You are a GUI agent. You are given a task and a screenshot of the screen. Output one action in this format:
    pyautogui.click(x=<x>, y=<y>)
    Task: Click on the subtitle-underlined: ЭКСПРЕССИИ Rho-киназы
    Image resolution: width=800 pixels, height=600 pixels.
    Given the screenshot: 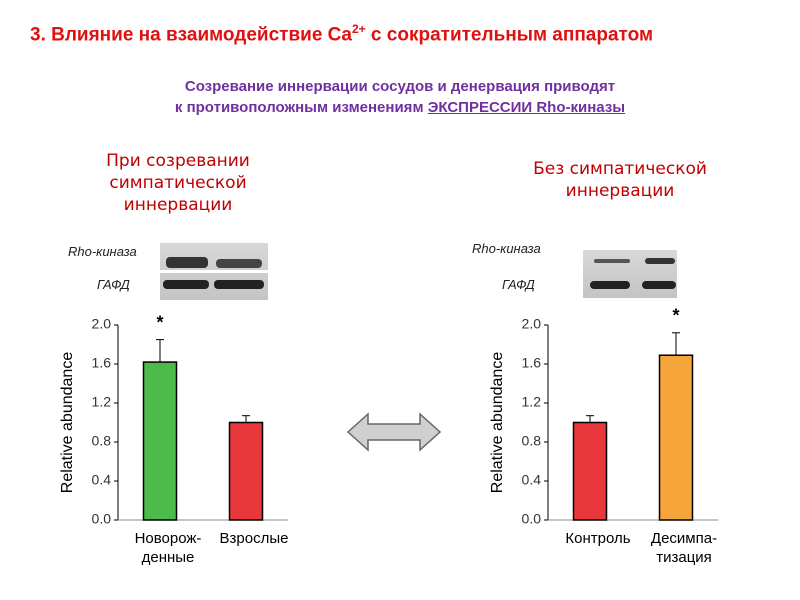 What is the action you would take?
    pyautogui.click(x=526, y=107)
    